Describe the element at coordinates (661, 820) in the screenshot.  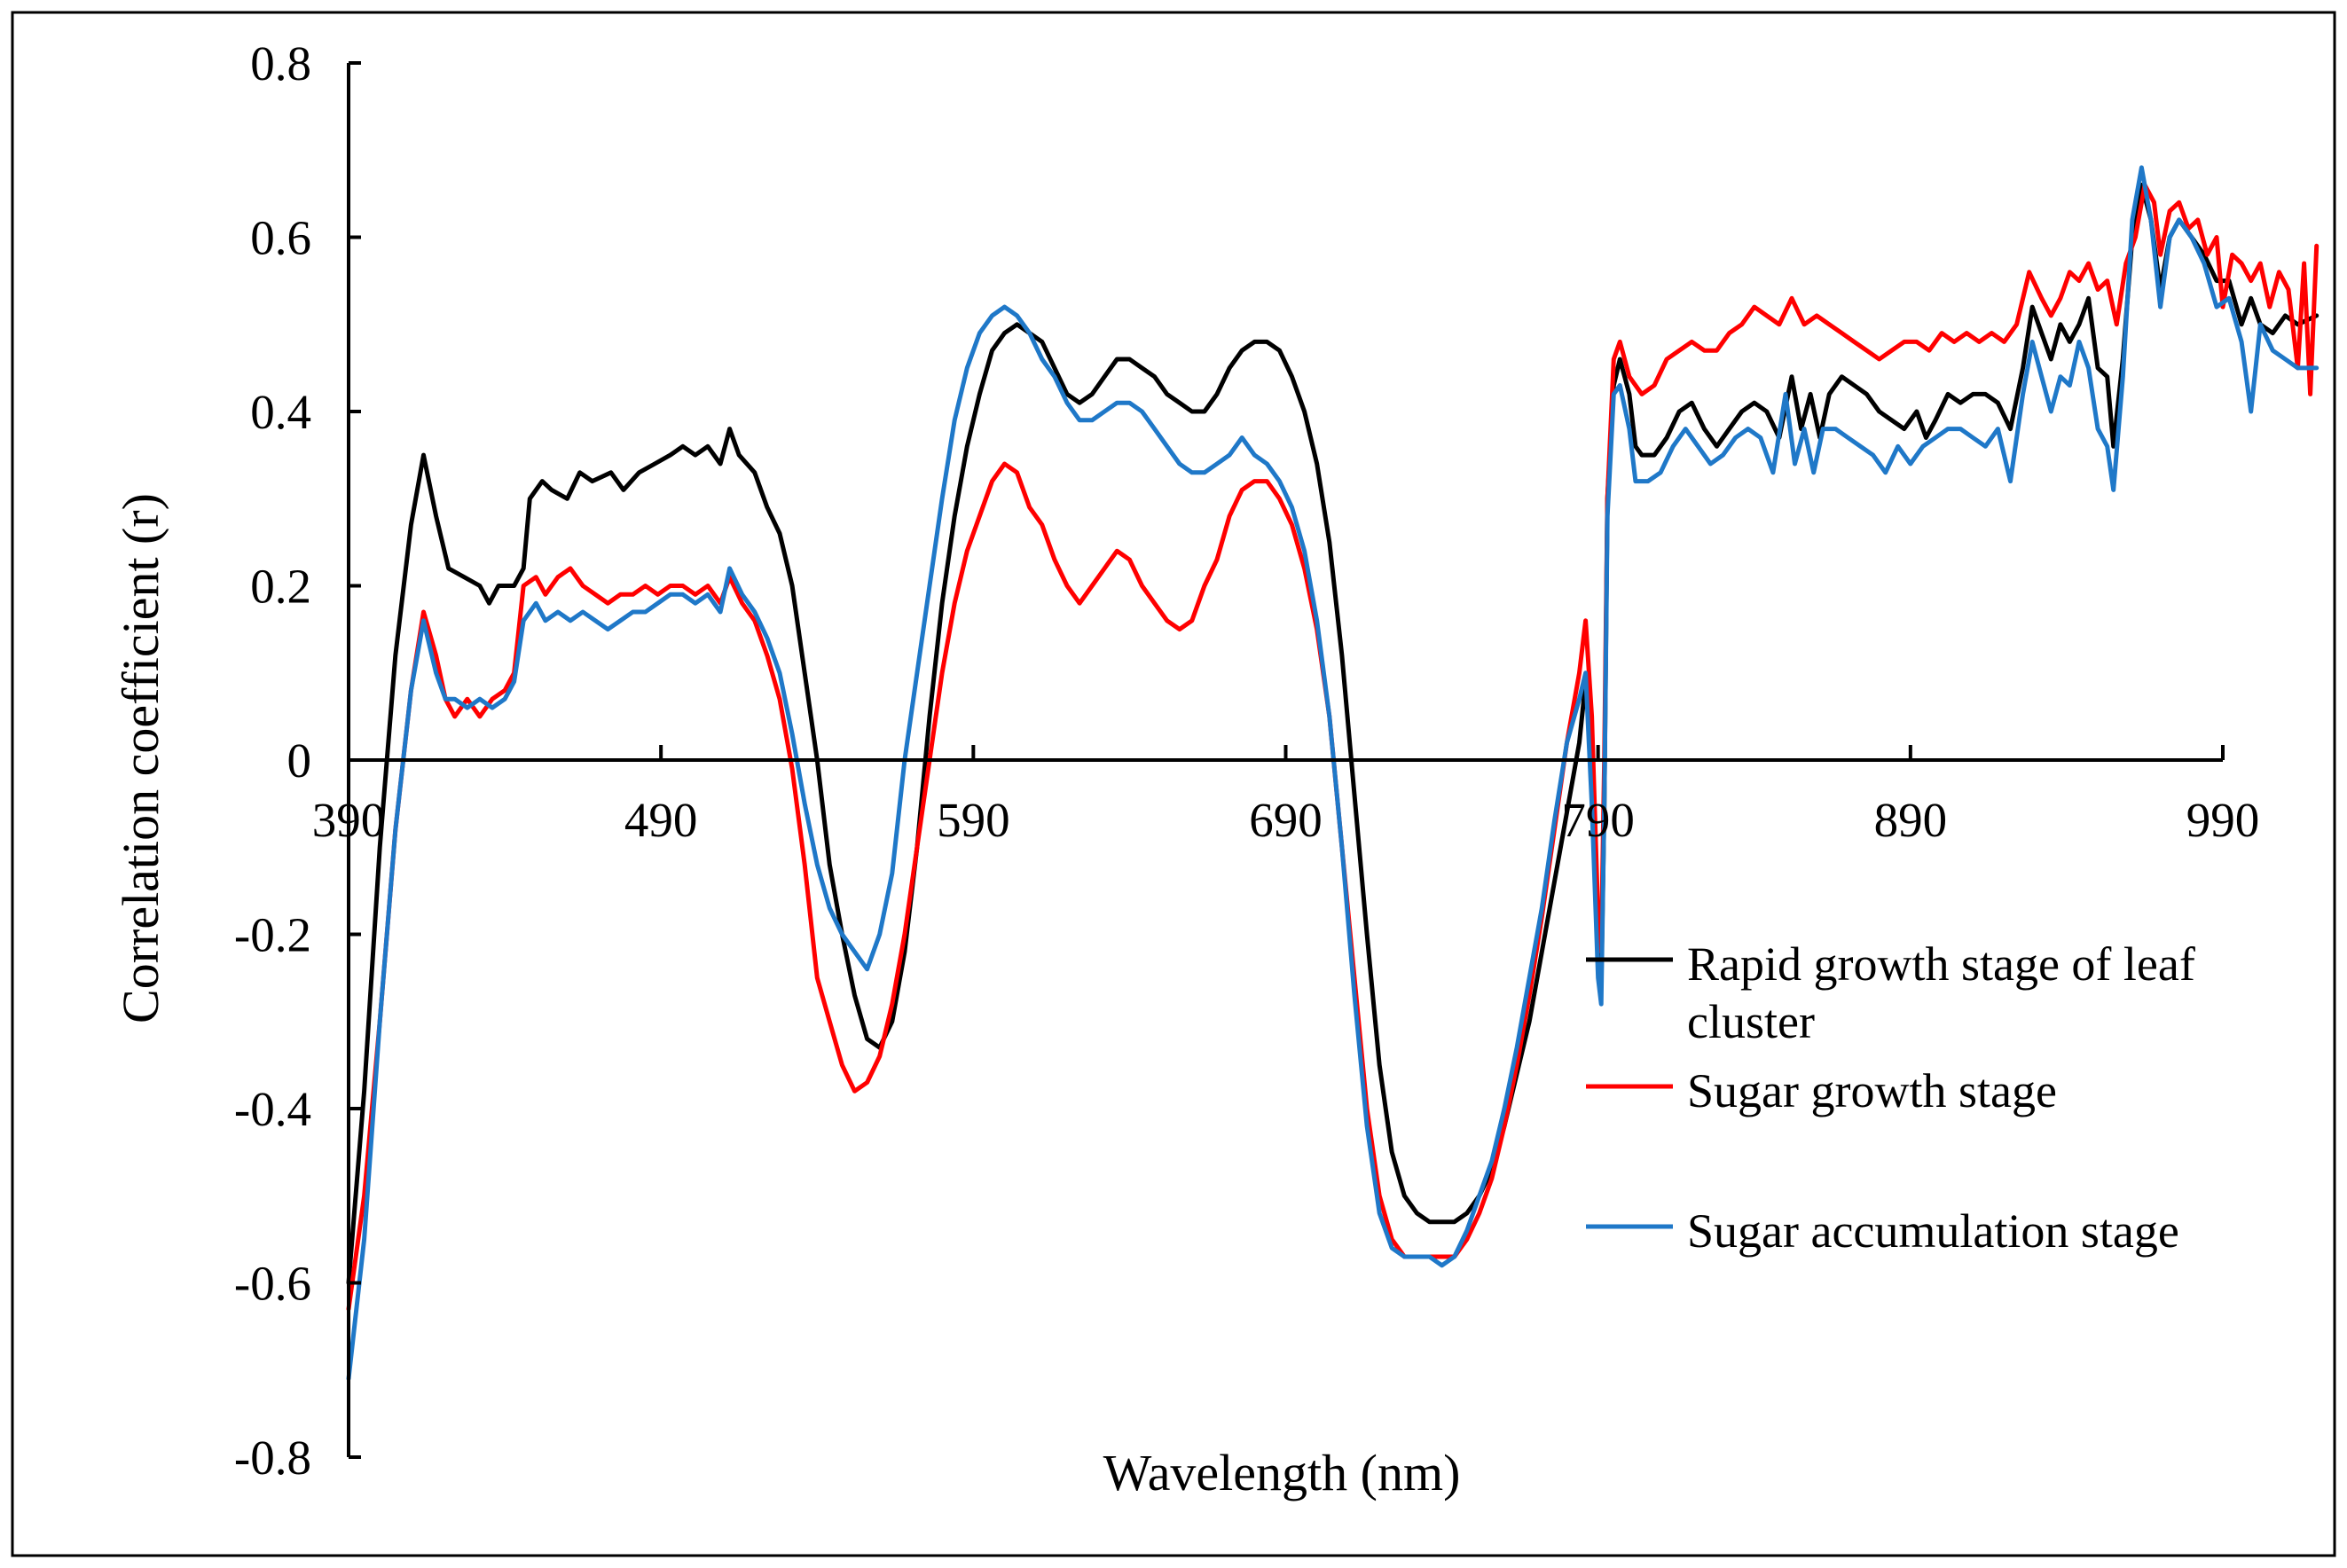
I see `x-tick-label: 490` at that location.